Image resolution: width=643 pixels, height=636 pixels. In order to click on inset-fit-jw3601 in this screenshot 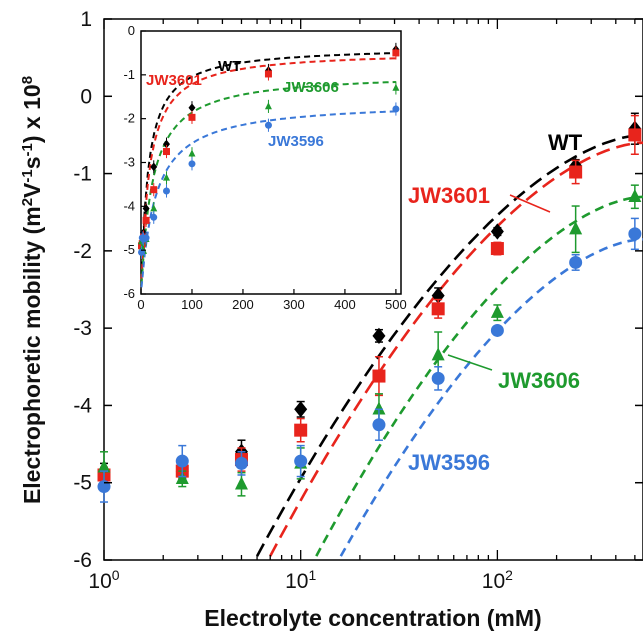, I will do `click(268, 168)`.